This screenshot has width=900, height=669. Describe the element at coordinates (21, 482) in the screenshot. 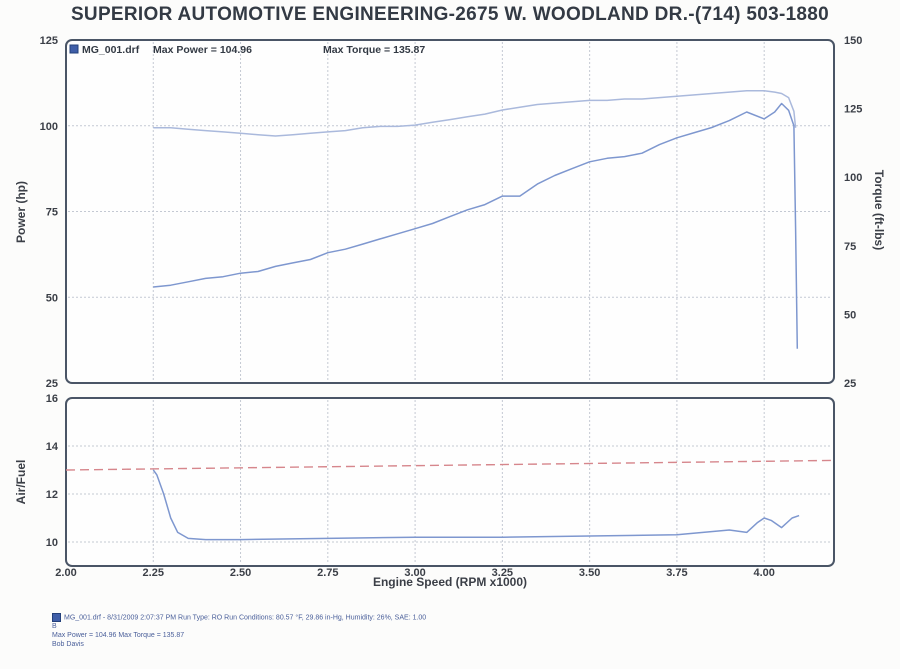

I see `y-axis-label-air-fuel: Air/Fuel` at that location.